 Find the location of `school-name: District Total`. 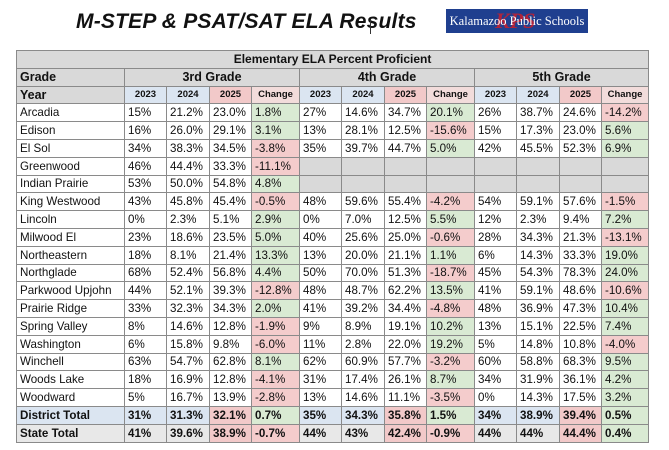

school-name: District Total is located at coordinates (70, 415).